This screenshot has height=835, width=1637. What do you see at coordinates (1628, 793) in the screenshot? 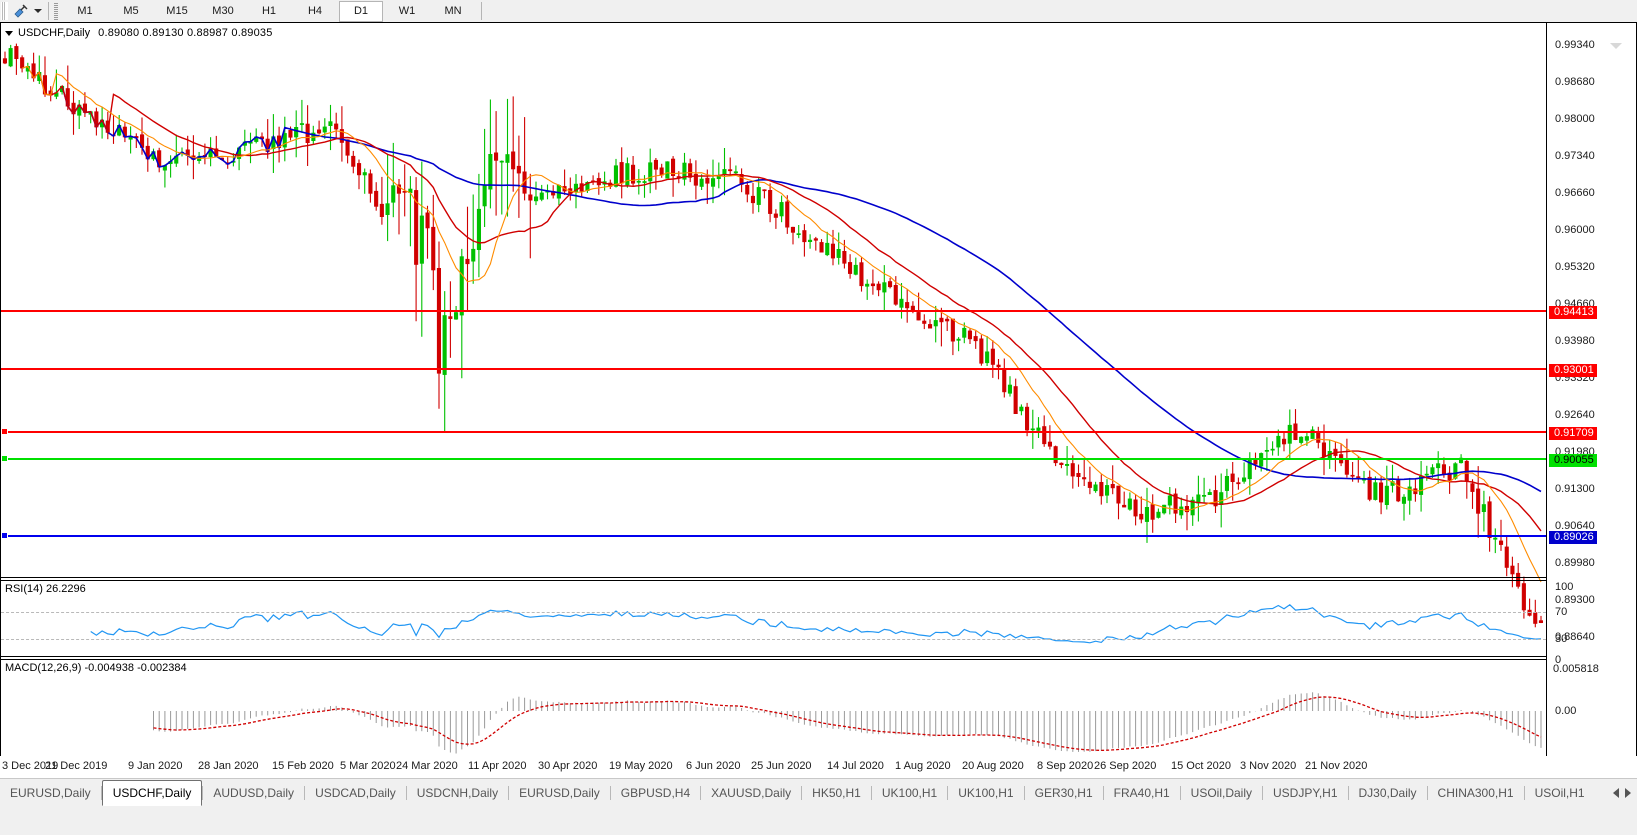
I see `tab-scroll-right-icon` at bounding box center [1628, 793].